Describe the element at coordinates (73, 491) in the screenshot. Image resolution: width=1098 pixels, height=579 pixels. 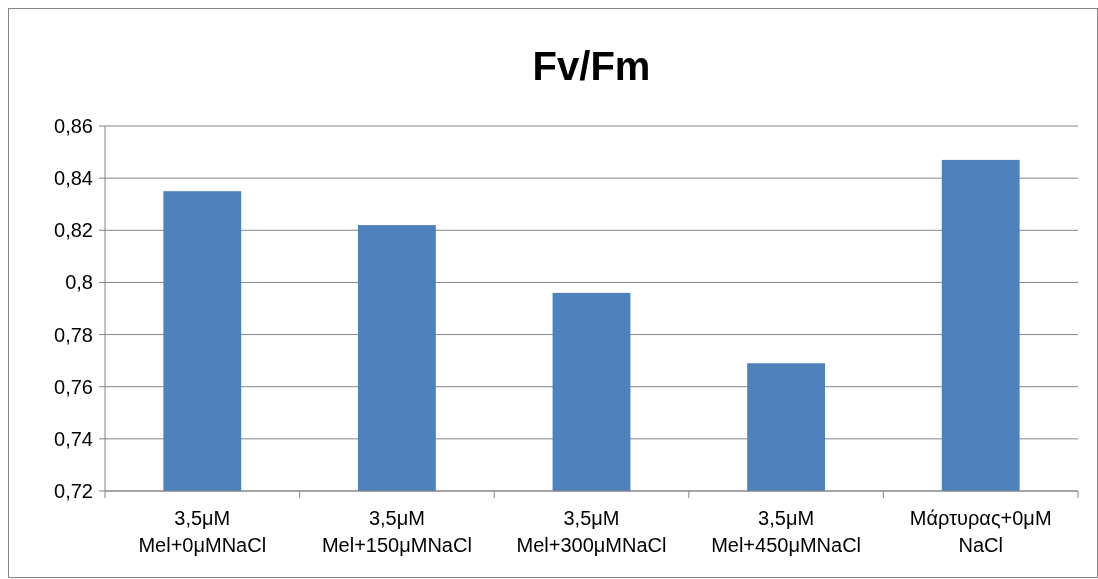
I see `y-tick-label: 0,72` at that location.